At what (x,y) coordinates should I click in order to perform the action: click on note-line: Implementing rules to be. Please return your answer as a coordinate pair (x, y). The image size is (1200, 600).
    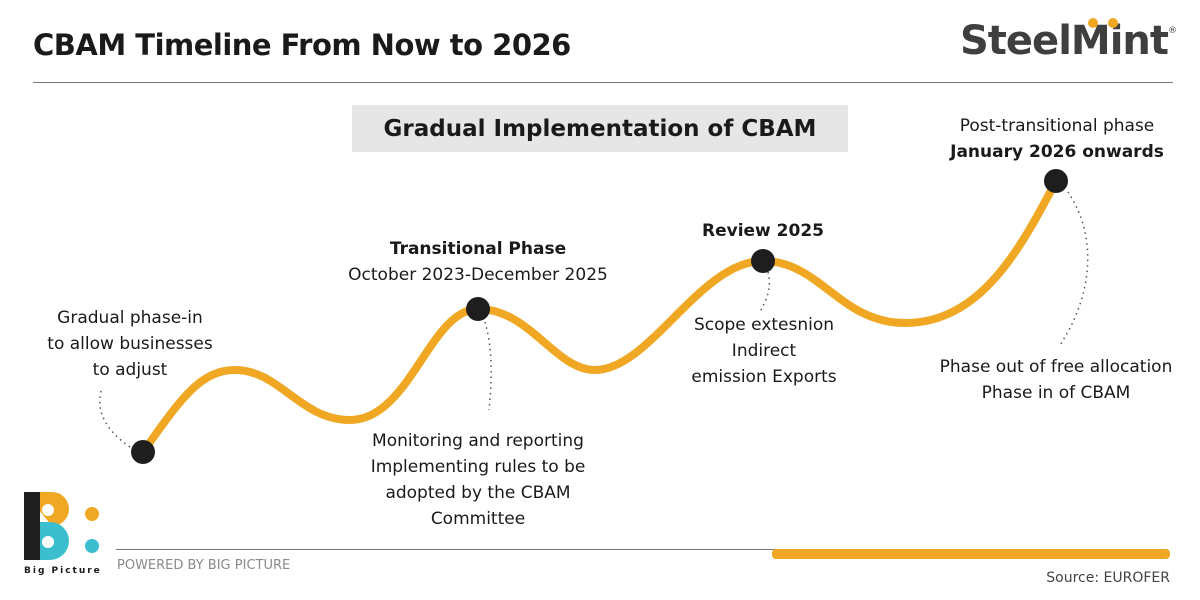
    Looking at the image, I should click on (478, 467).